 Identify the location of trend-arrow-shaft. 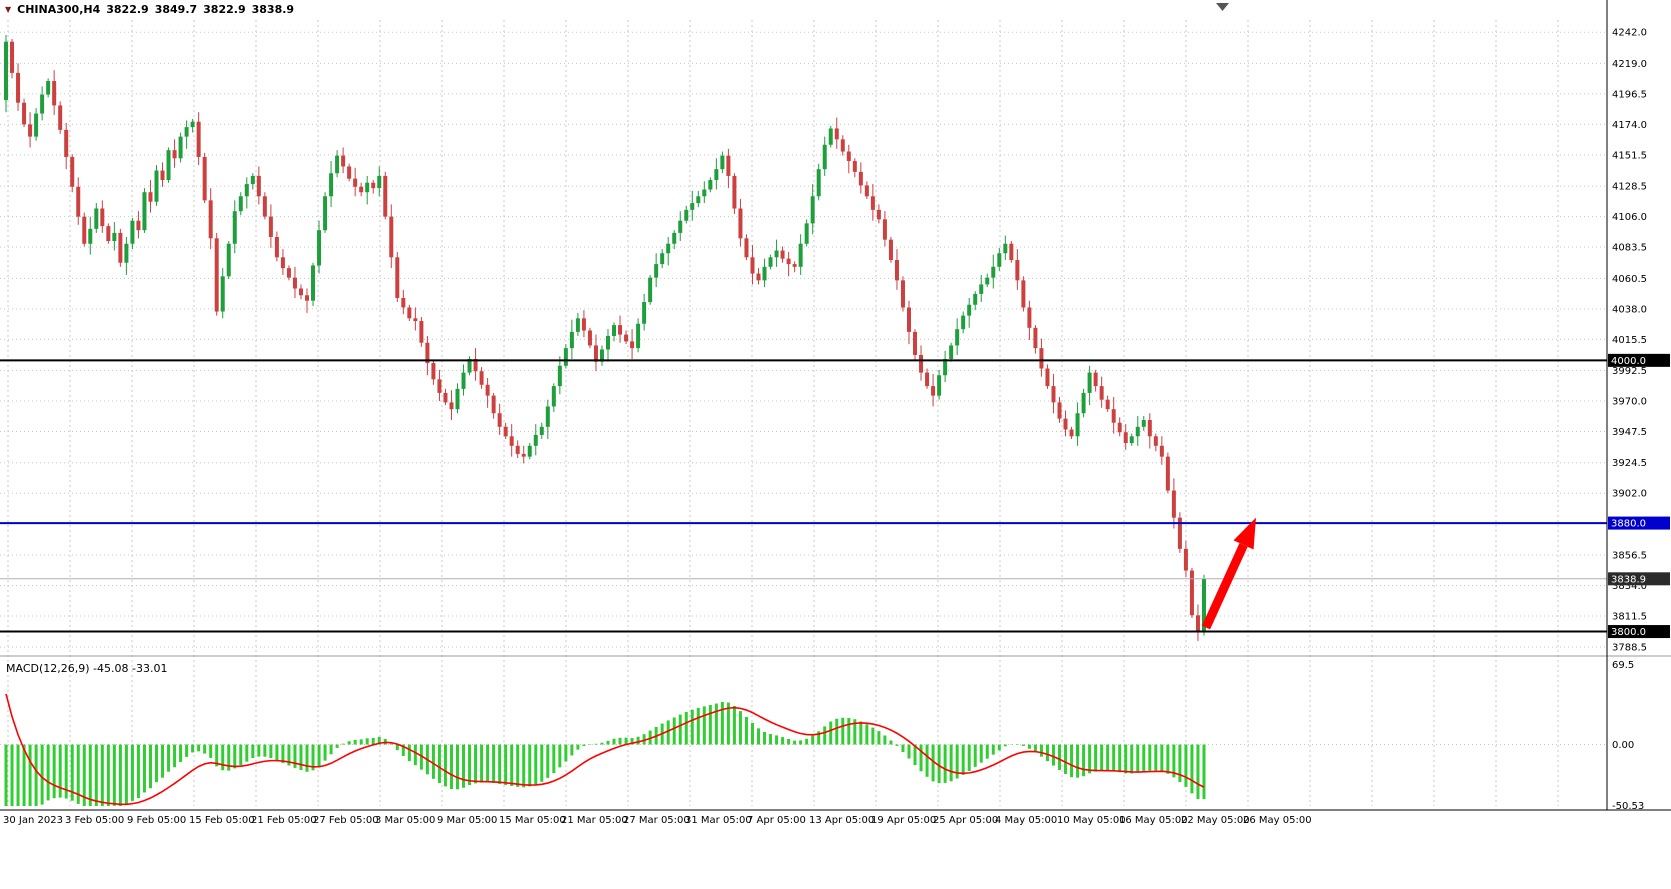
(1224, 586).